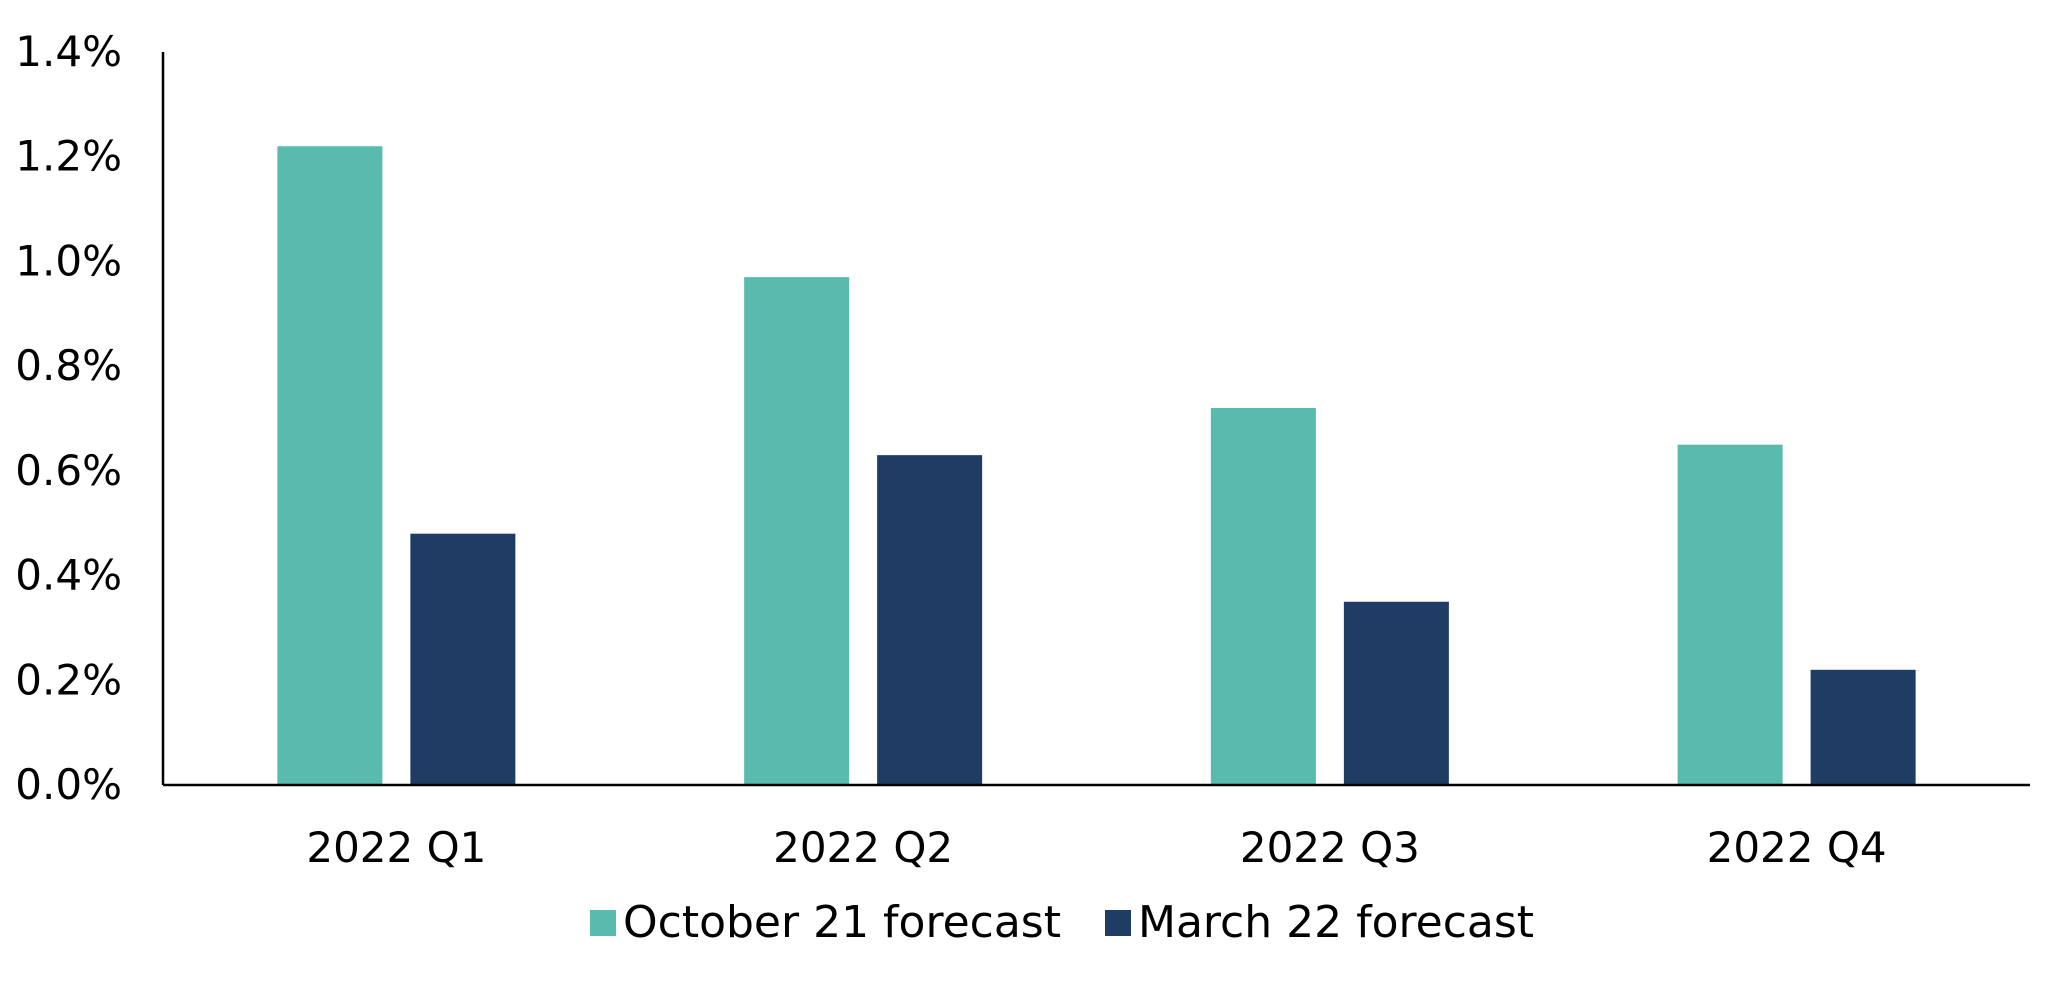 The height and width of the screenshot is (998, 2068). I want to click on y-tick-label: 0.8%, so click(68, 365).